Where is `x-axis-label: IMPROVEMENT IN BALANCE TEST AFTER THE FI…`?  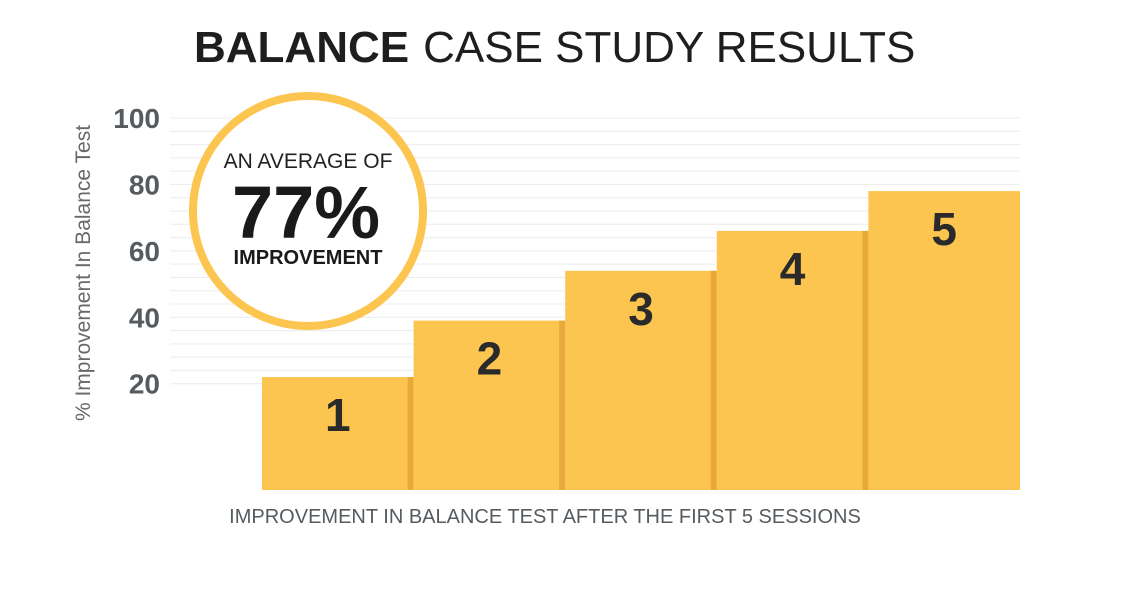 x-axis-label: IMPROVEMENT IN BALANCE TEST AFTER THE FI… is located at coordinates (545, 517).